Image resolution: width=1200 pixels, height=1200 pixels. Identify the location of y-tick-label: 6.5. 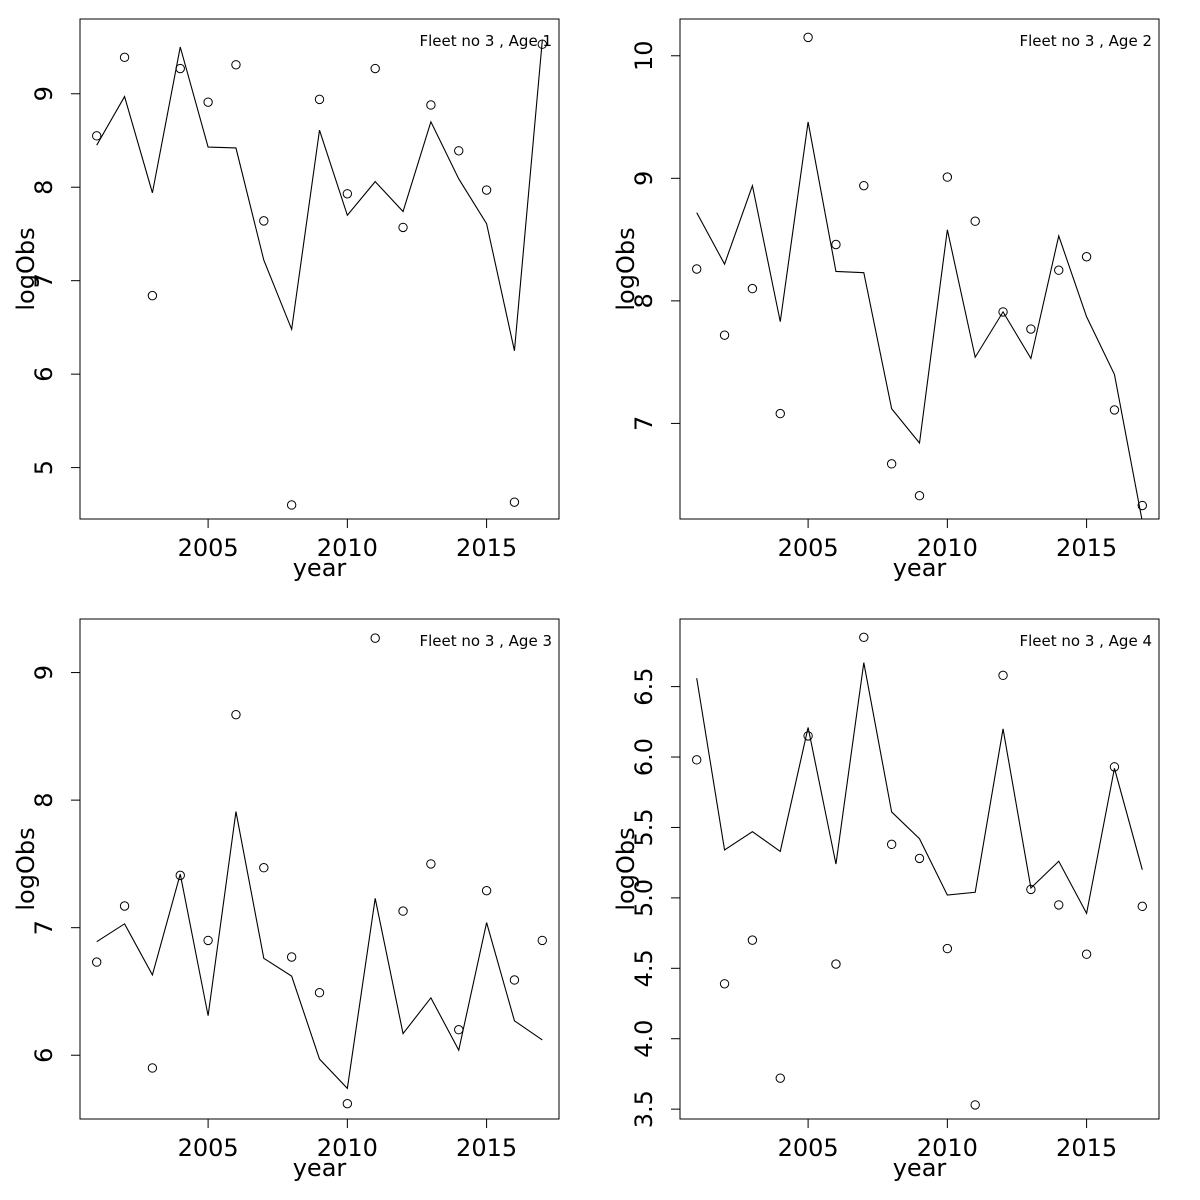
(644, 687).